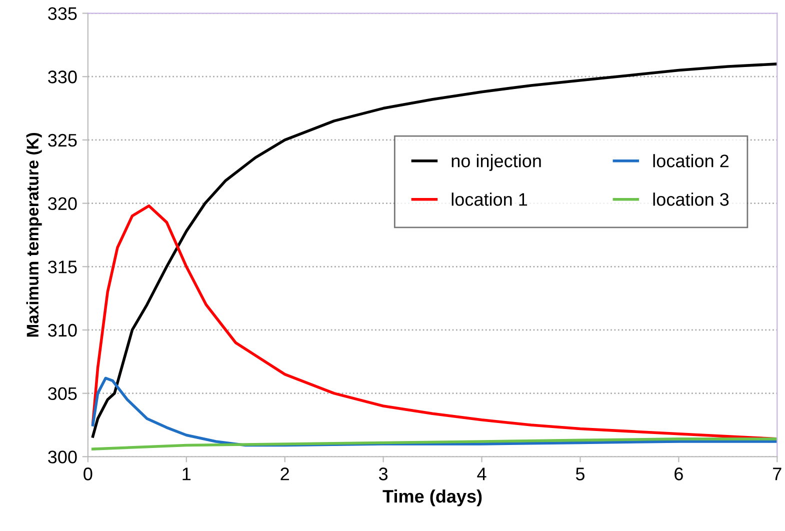 The image size is (785, 531). I want to click on legend-label: location 3, so click(691, 199).